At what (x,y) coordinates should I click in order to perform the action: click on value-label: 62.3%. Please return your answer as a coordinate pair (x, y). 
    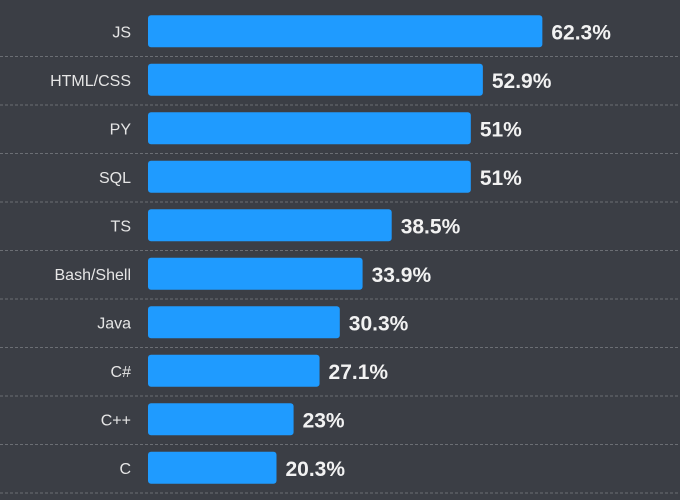
    Looking at the image, I should click on (581, 32).